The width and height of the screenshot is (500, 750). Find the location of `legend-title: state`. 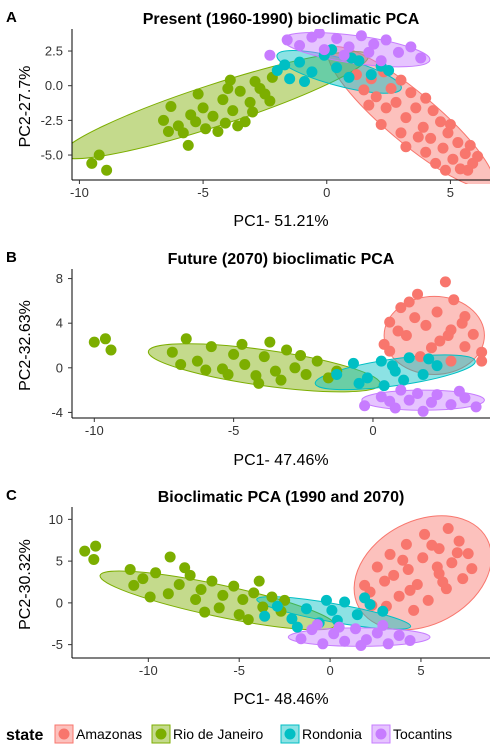

legend-title: state is located at coordinates (24, 735).